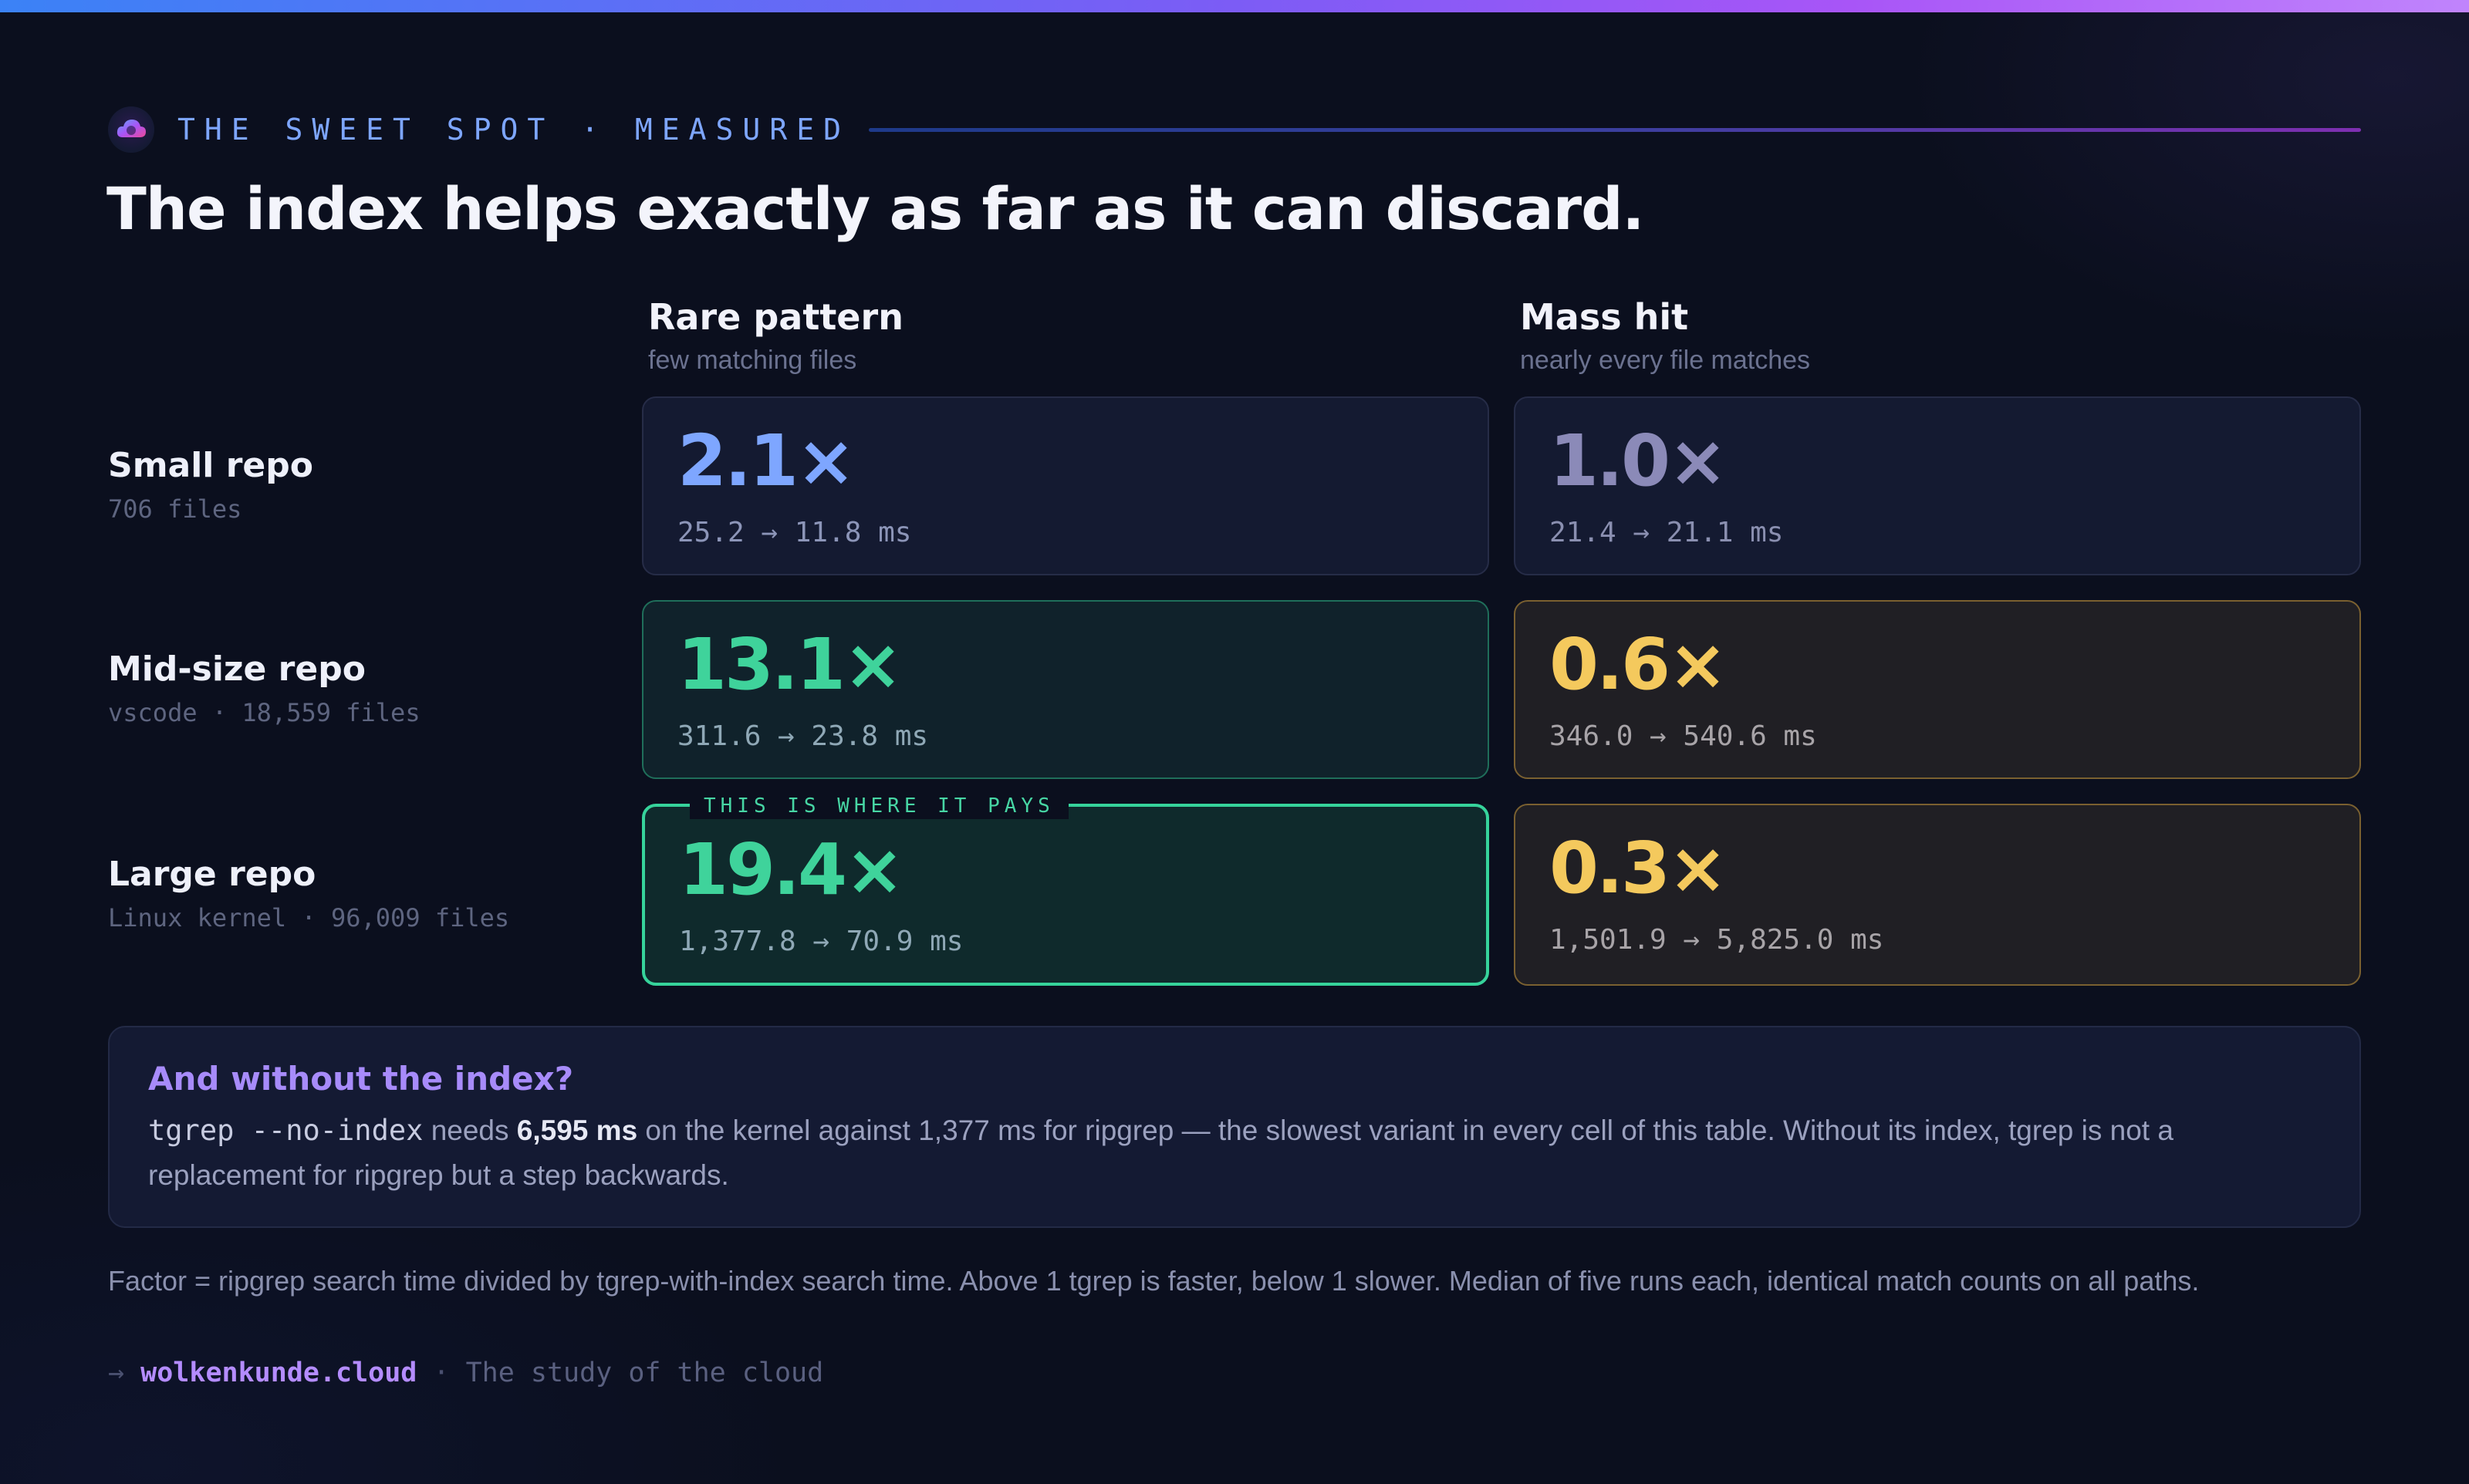 The height and width of the screenshot is (1484, 2469). I want to click on row-header-large: Large repo Linux kernel · 96,009 files, so click(309, 894).